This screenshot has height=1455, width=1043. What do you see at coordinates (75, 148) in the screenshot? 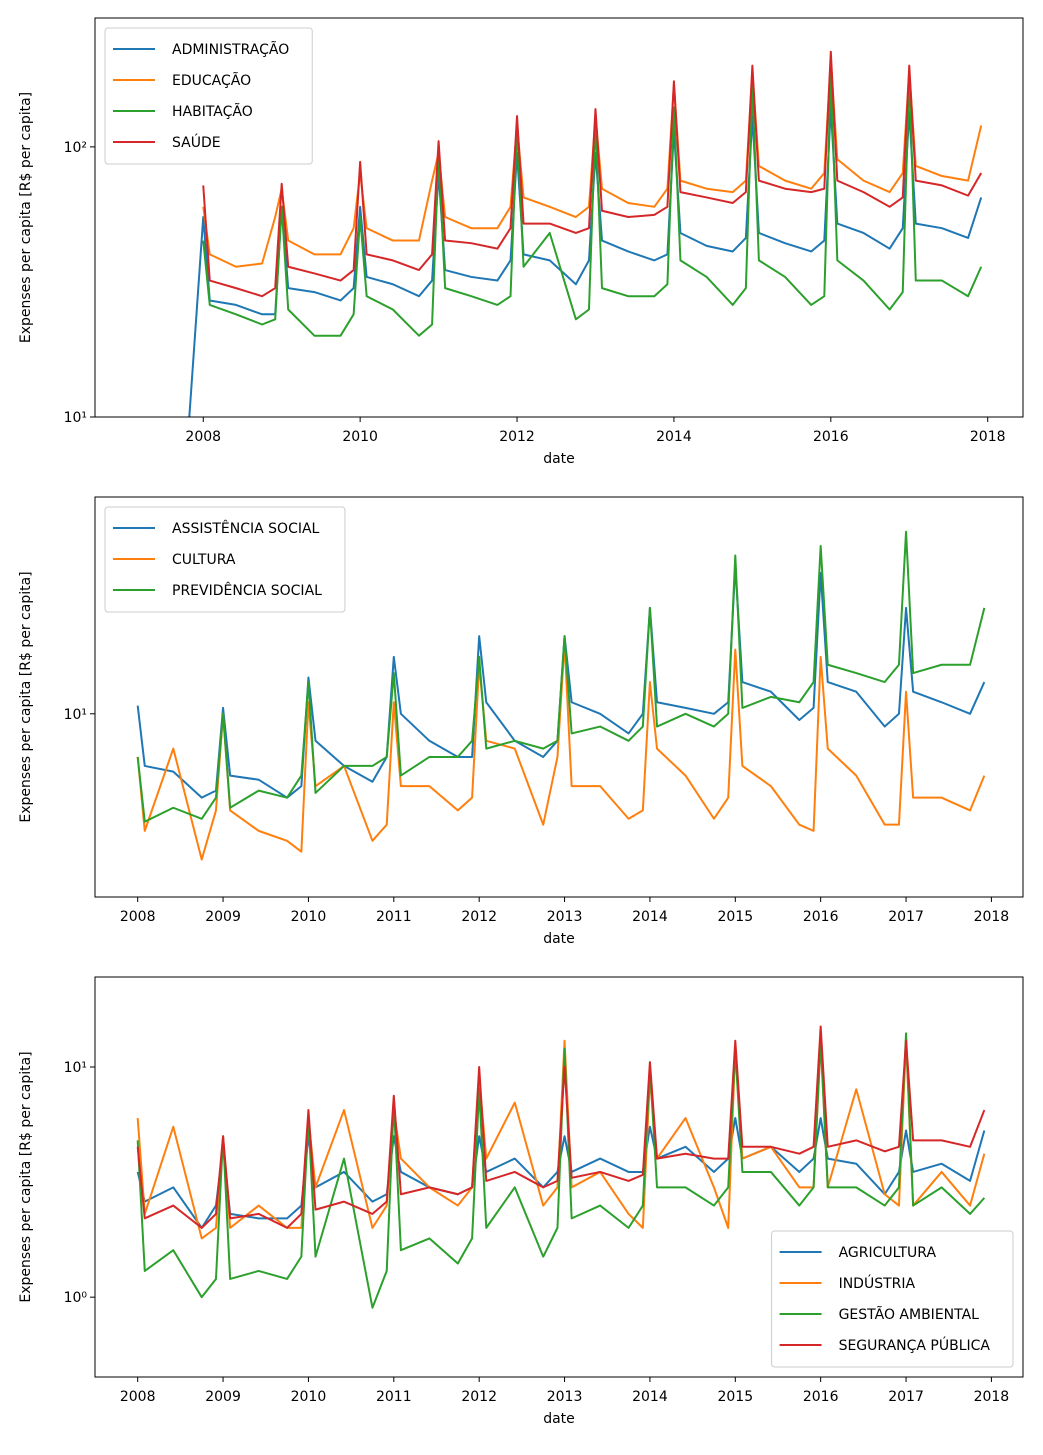
I see `y-tick-label: 10²` at bounding box center [75, 148].